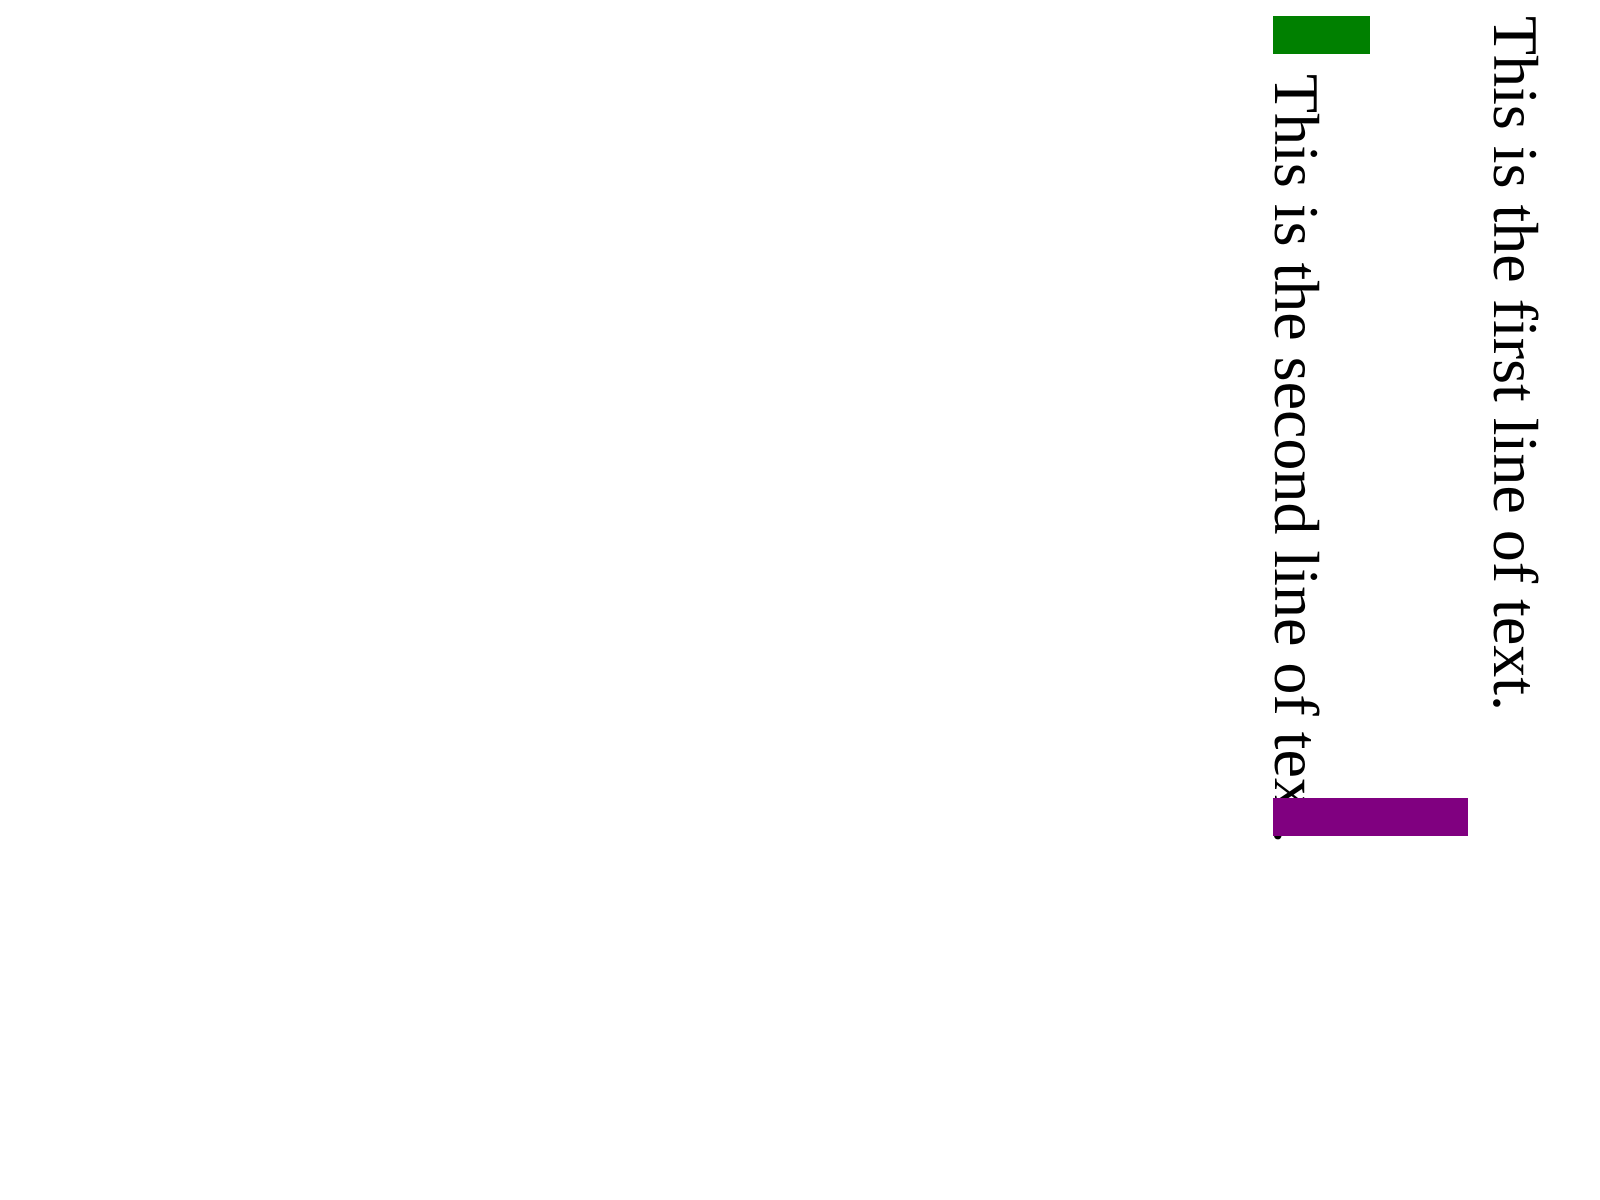 The image size is (1600, 1200). I want to click on purple-block, so click(1370, 817).